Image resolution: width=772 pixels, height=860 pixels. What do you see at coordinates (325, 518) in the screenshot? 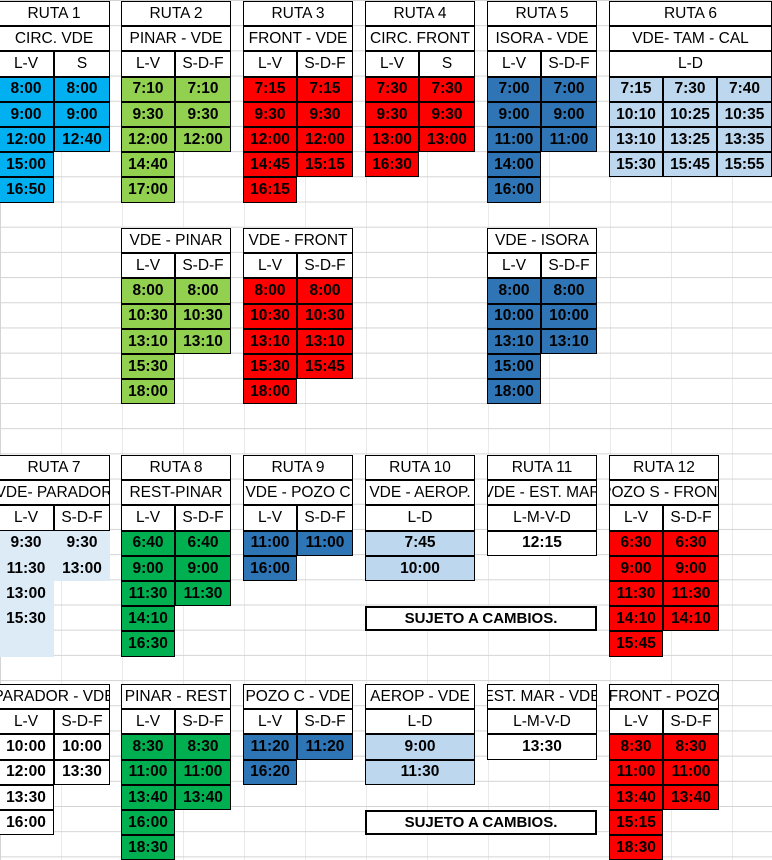
I see `r9-days-weekend: S-D-F` at bounding box center [325, 518].